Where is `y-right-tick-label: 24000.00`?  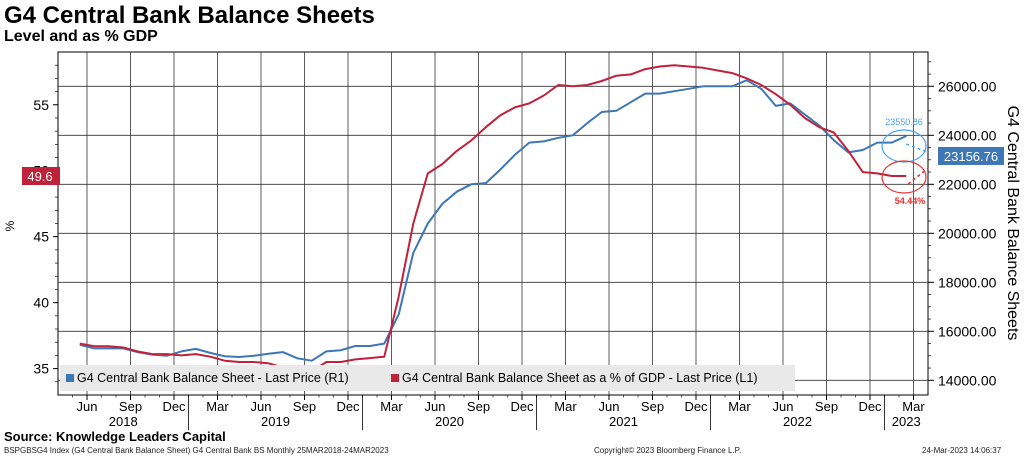
y-right-tick-label: 24000.00 is located at coordinates (967, 135).